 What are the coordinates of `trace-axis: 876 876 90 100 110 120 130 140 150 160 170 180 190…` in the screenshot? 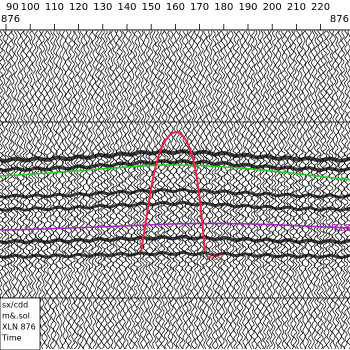 It's located at (175, 15).